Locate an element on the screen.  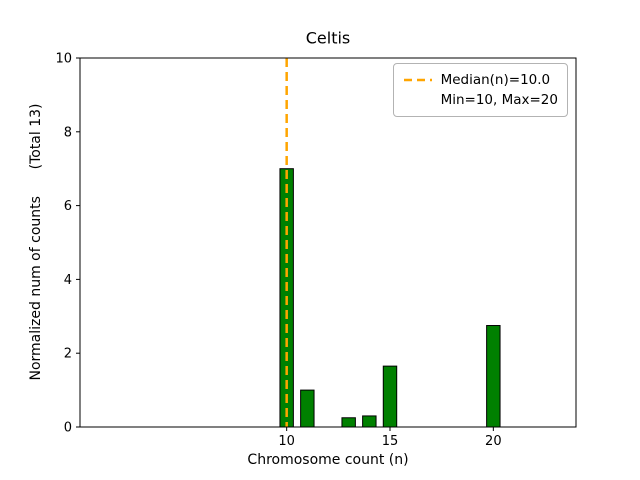
legend-row-minmax: Min=10, Max=20 is located at coordinates (480, 100).